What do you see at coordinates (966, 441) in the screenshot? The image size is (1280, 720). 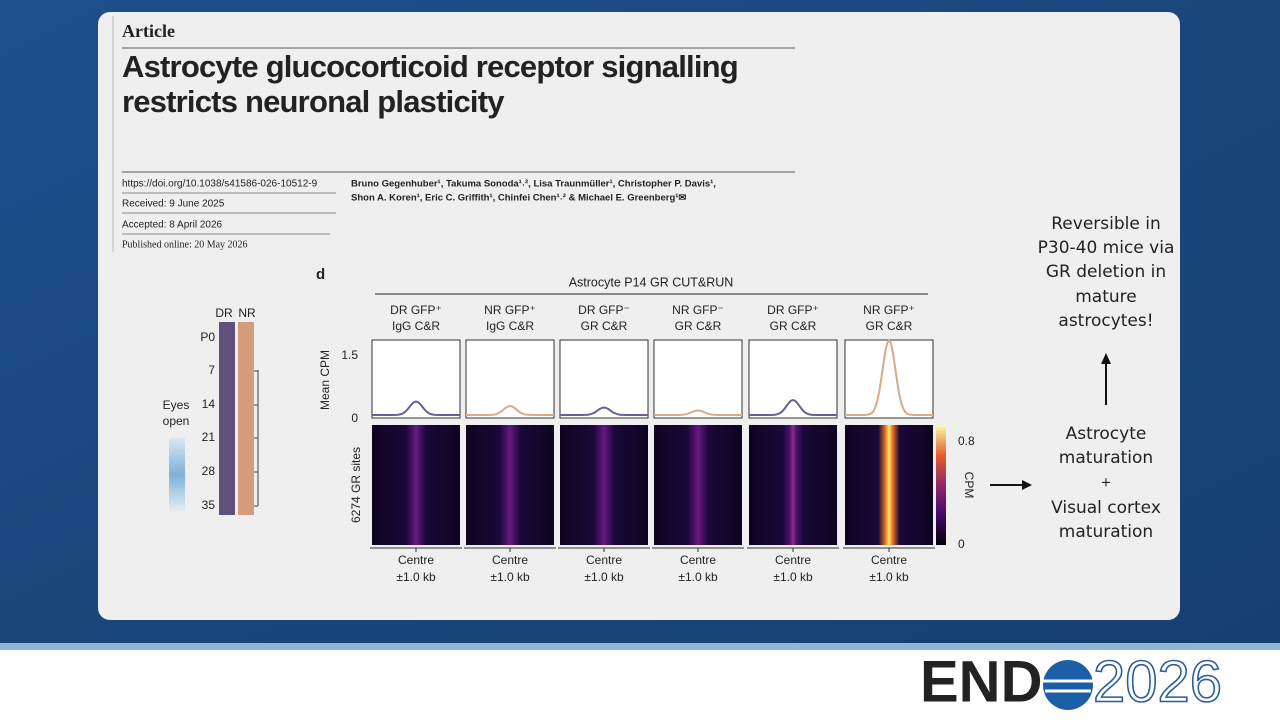 I see `colorbar-tick: 0.8` at bounding box center [966, 441].